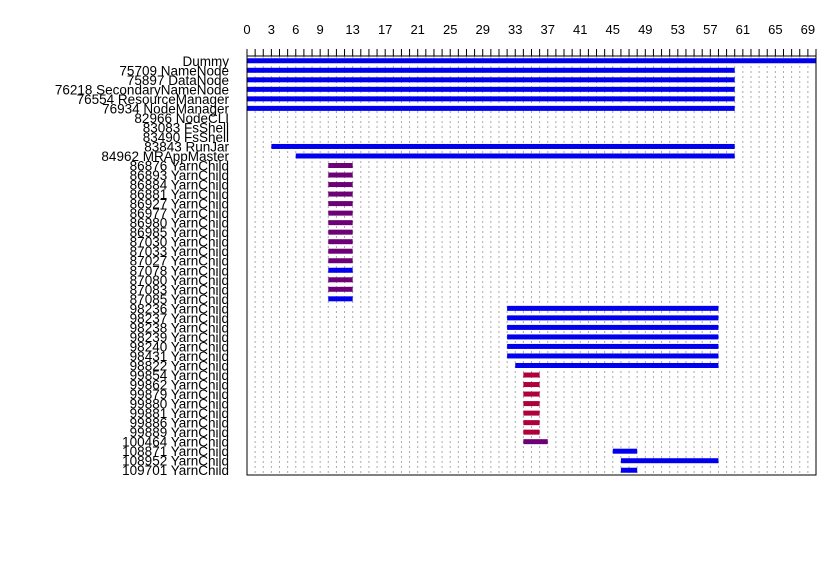 The height and width of the screenshot is (562, 835). I want to click on x-tick-label: 0, so click(246, 29).